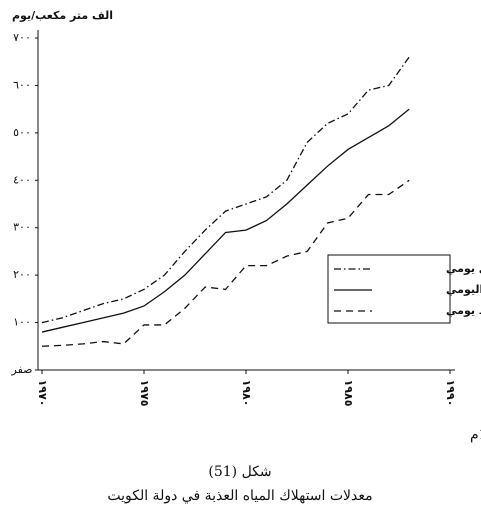  What do you see at coordinates (22, 84) in the screenshot?
I see `y-tick-label: ٦٠٠` at bounding box center [22, 84].